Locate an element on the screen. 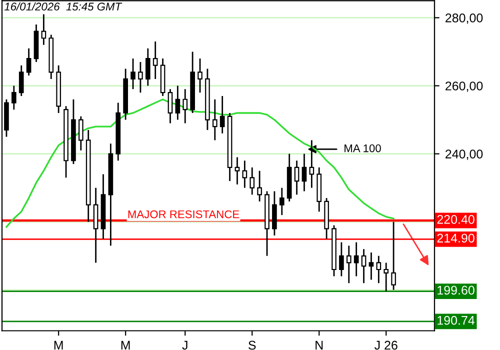 The height and width of the screenshot is (350, 500). ref-line-label: 214.90 is located at coordinates (455, 238).